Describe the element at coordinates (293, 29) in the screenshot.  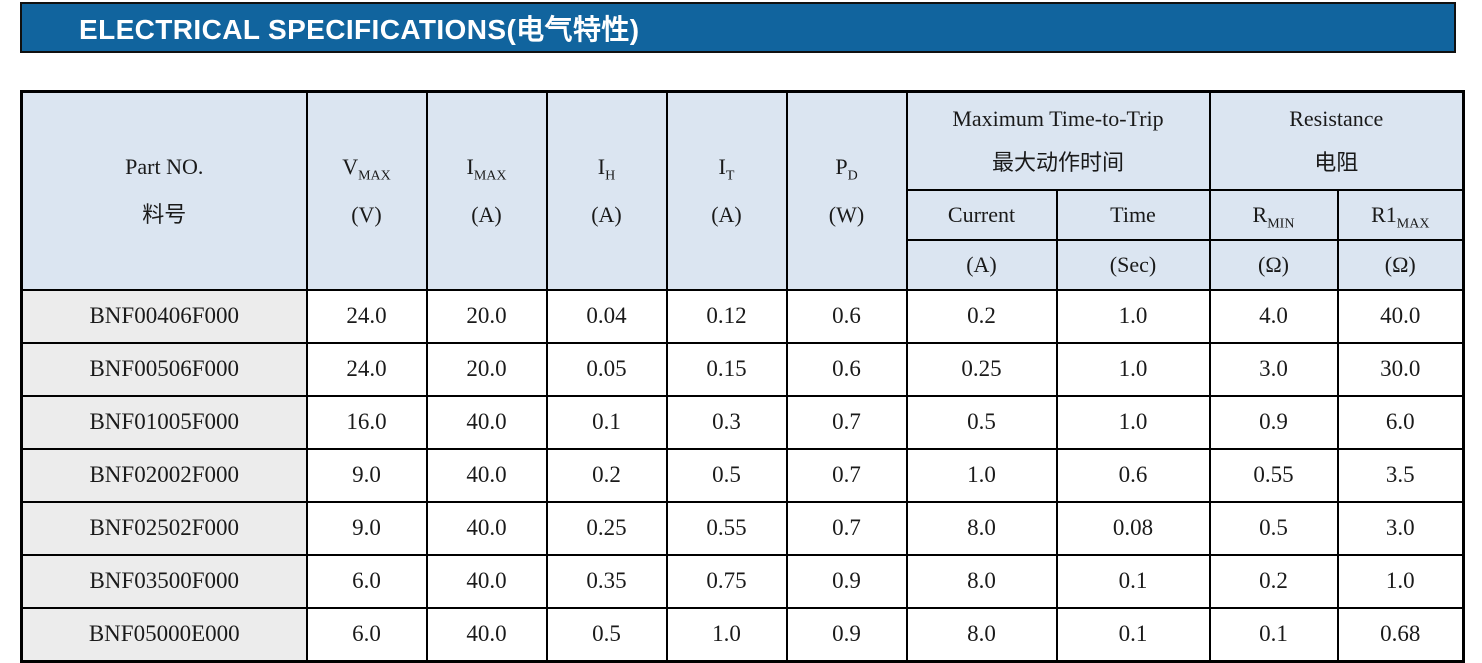
I see `section-title-en: ELECTRICAL SPECIFICATIONS` at that location.